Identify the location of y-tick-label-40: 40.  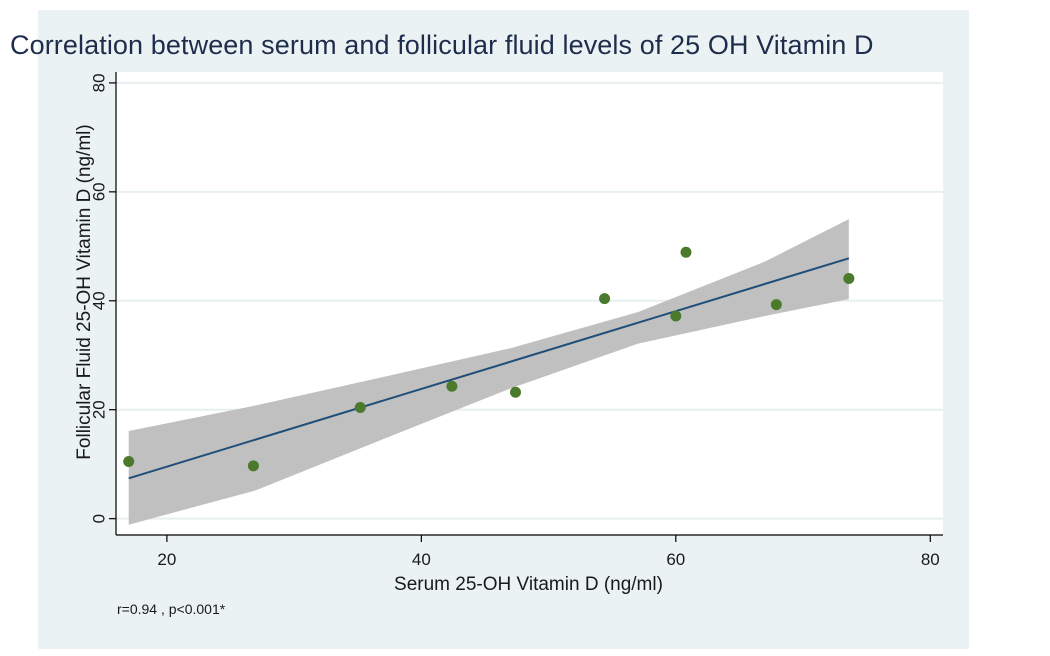
(98, 300).